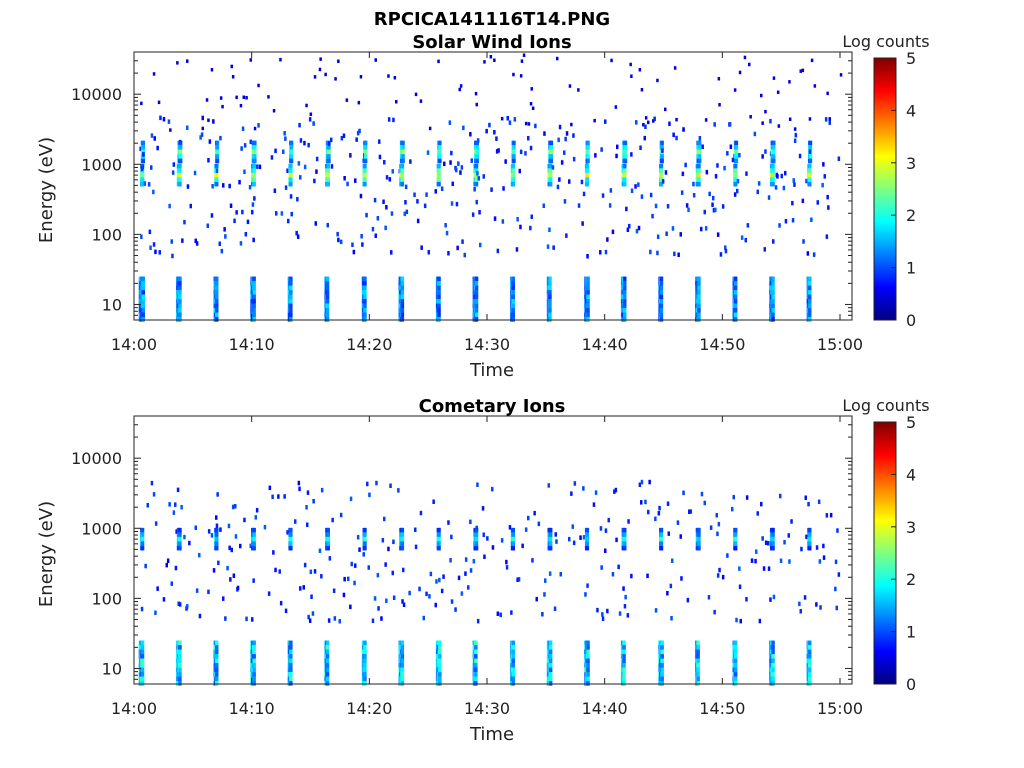 The height and width of the screenshot is (768, 1024). What do you see at coordinates (369, 708) in the screenshot?
I see `x-tick-label: 14:20` at bounding box center [369, 708].